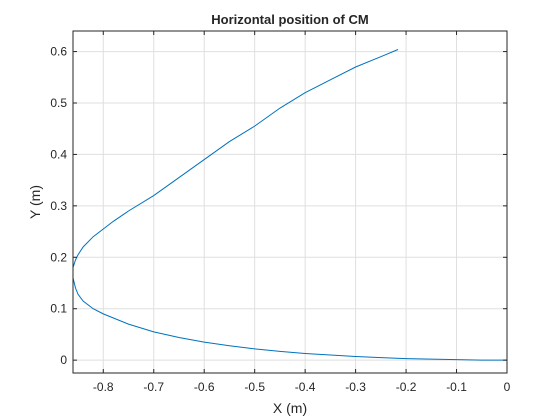  Describe the element at coordinates (103, 387) in the screenshot. I see `x-tick-label: -0.8` at that location.